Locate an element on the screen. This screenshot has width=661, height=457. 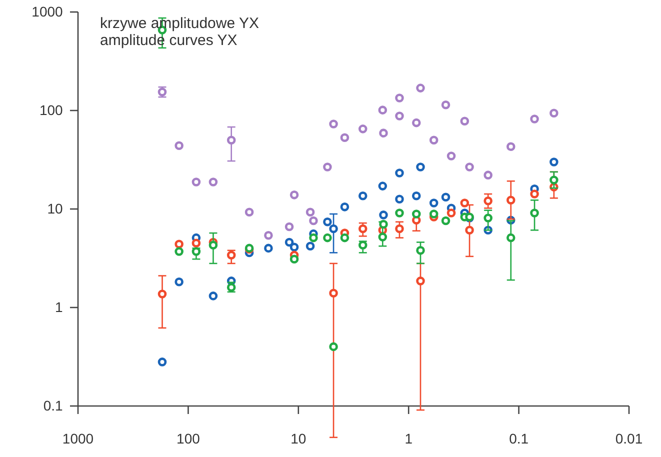
x-tick-label: 0.1 is located at coordinates (519, 438).